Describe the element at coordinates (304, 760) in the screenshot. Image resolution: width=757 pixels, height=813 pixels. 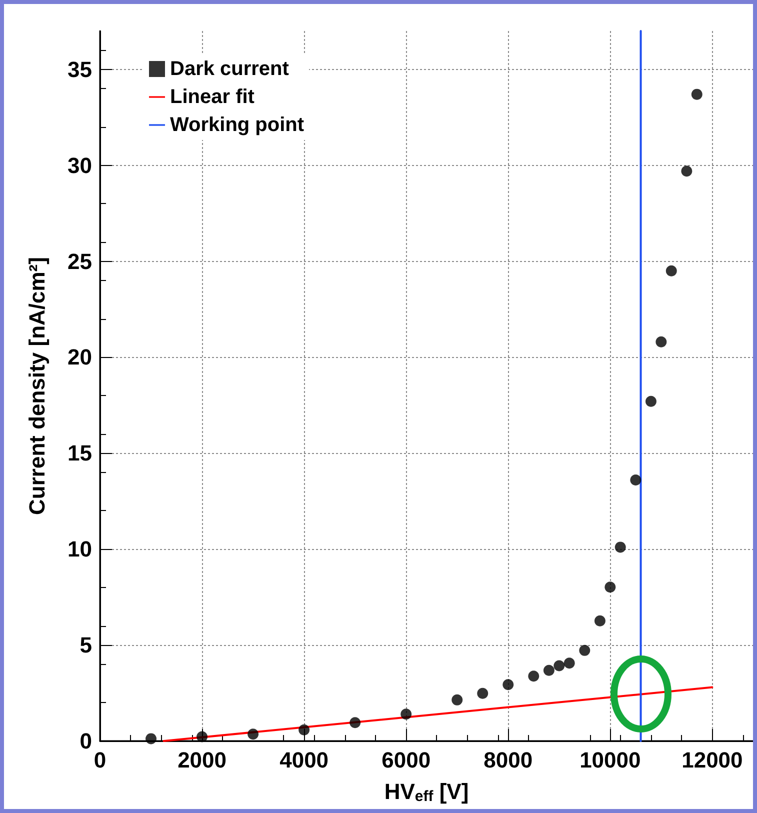
I see `x-tick-label: 4000` at that location.